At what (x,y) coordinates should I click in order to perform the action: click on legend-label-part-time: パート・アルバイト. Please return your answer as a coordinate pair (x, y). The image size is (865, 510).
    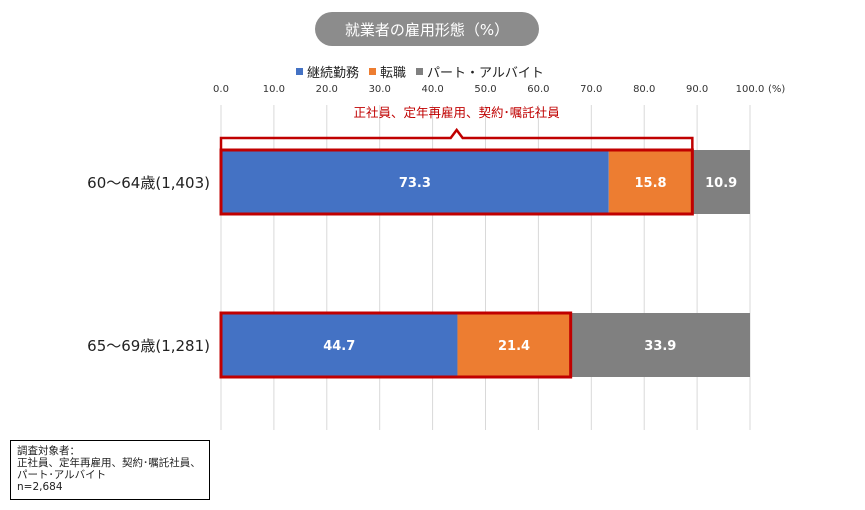
    Looking at the image, I should click on (485, 73).